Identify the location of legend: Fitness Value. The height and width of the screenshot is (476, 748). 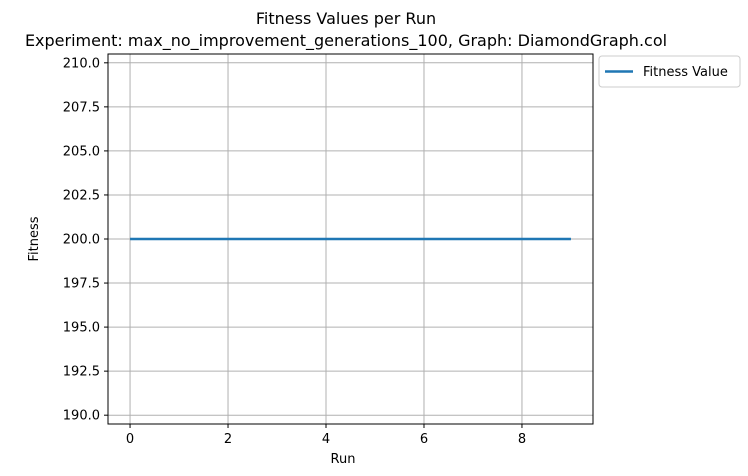
(669, 71).